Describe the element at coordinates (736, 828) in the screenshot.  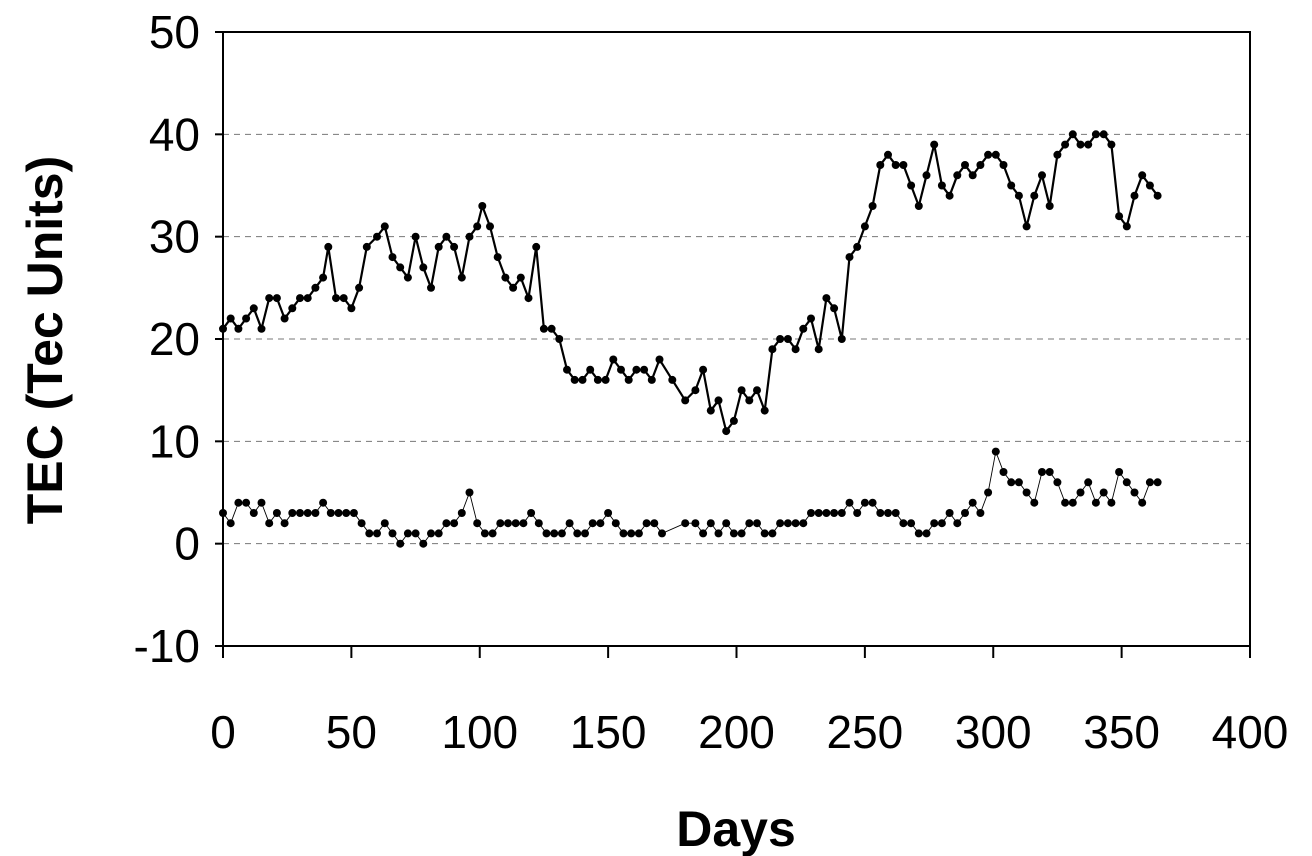
I see `x-axis-title: Days` at that location.